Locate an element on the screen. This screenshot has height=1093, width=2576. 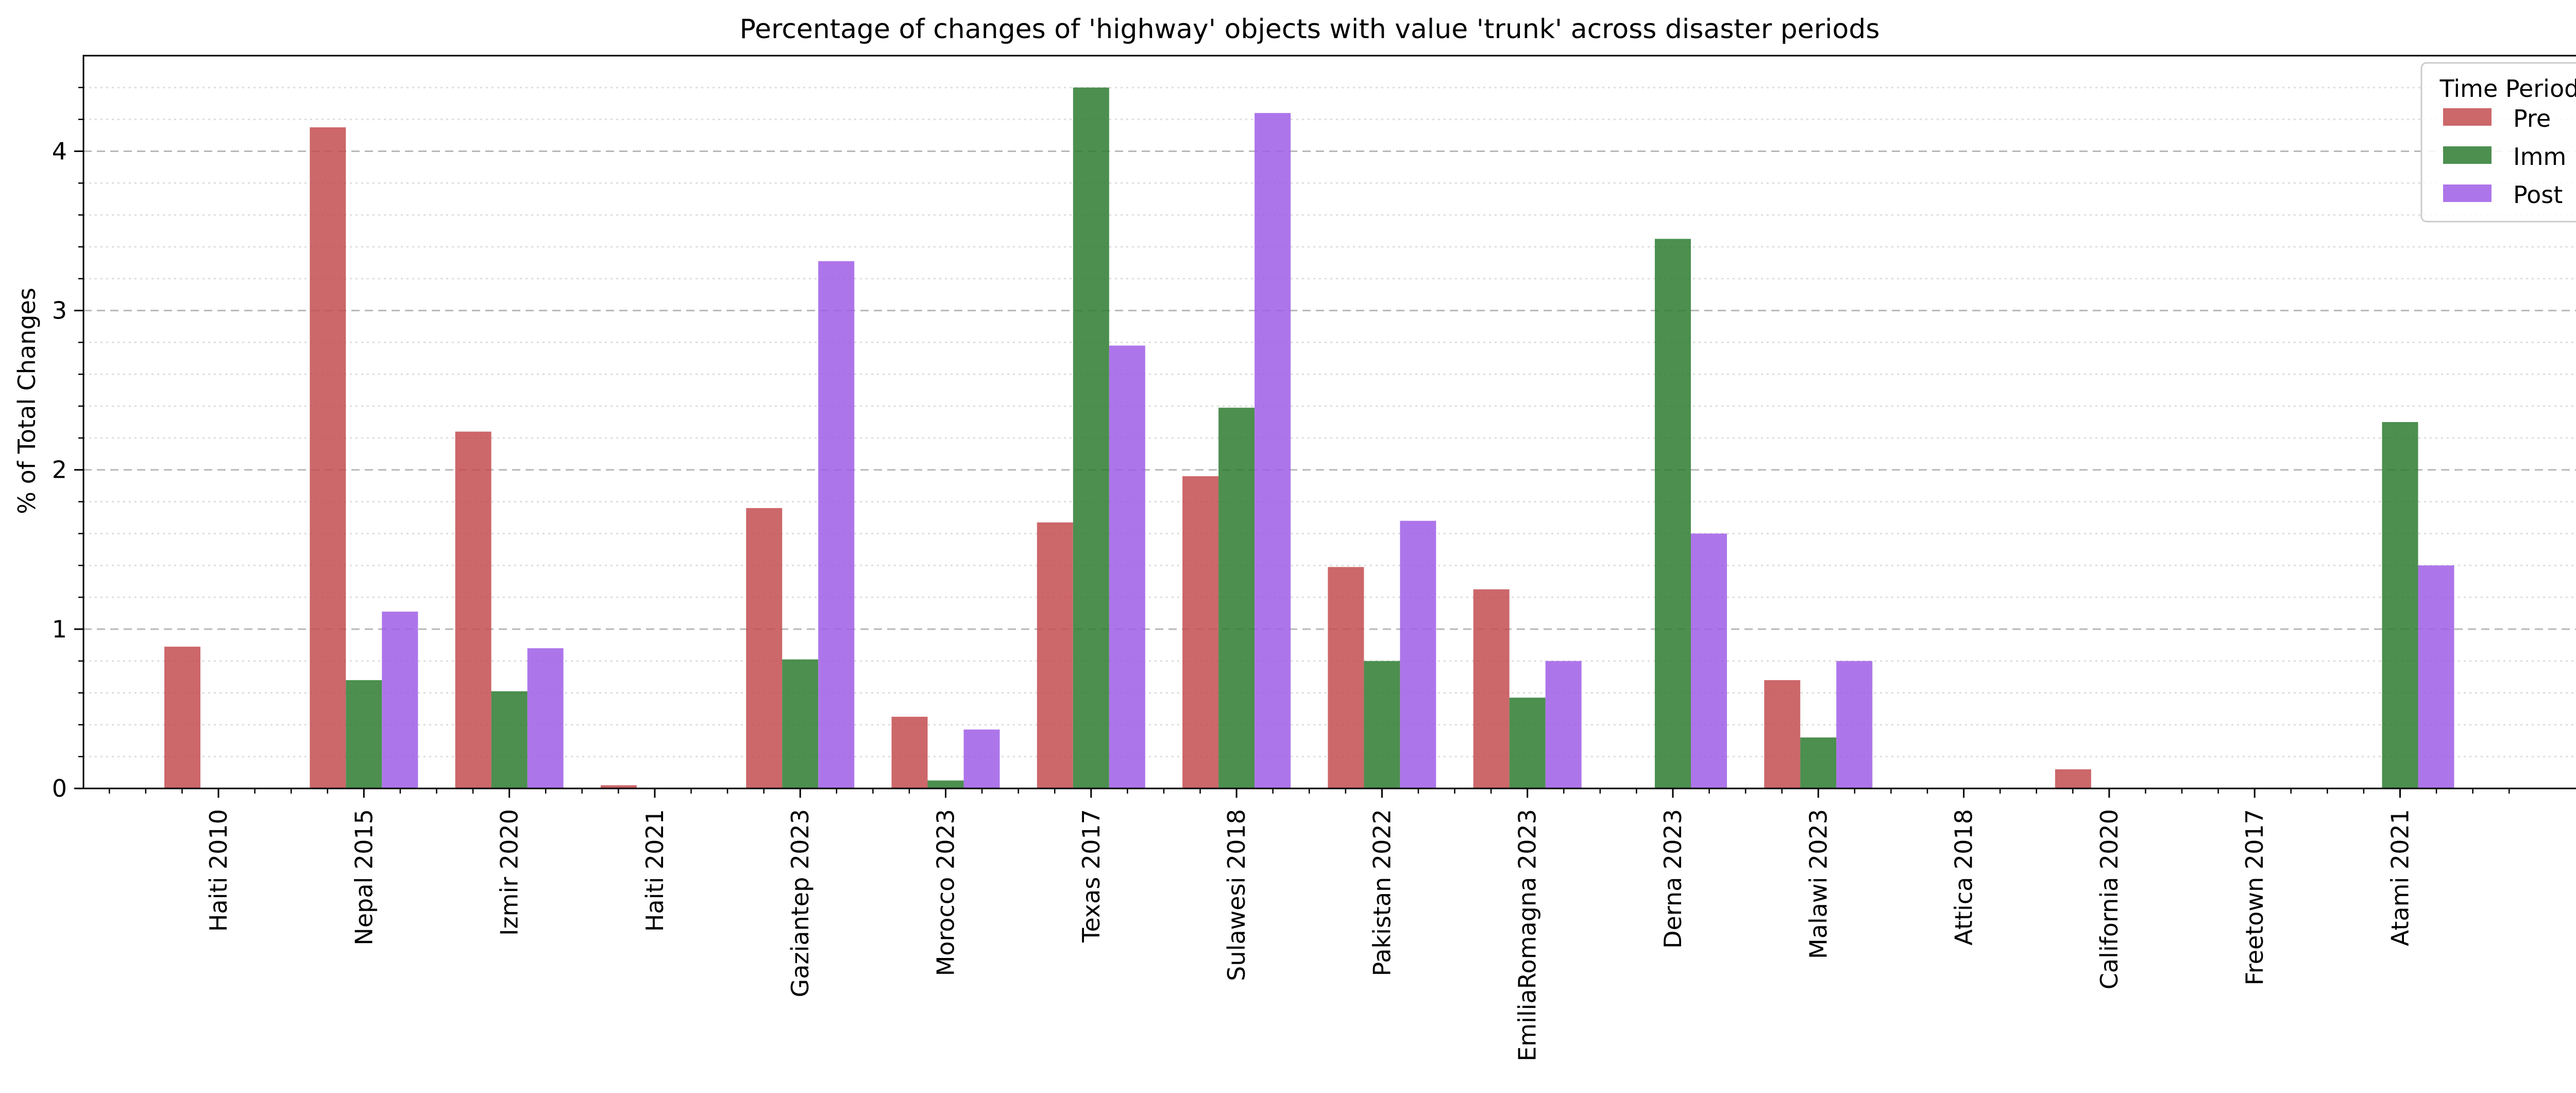
bar-post-malawi-2023 is located at coordinates (1854, 724).